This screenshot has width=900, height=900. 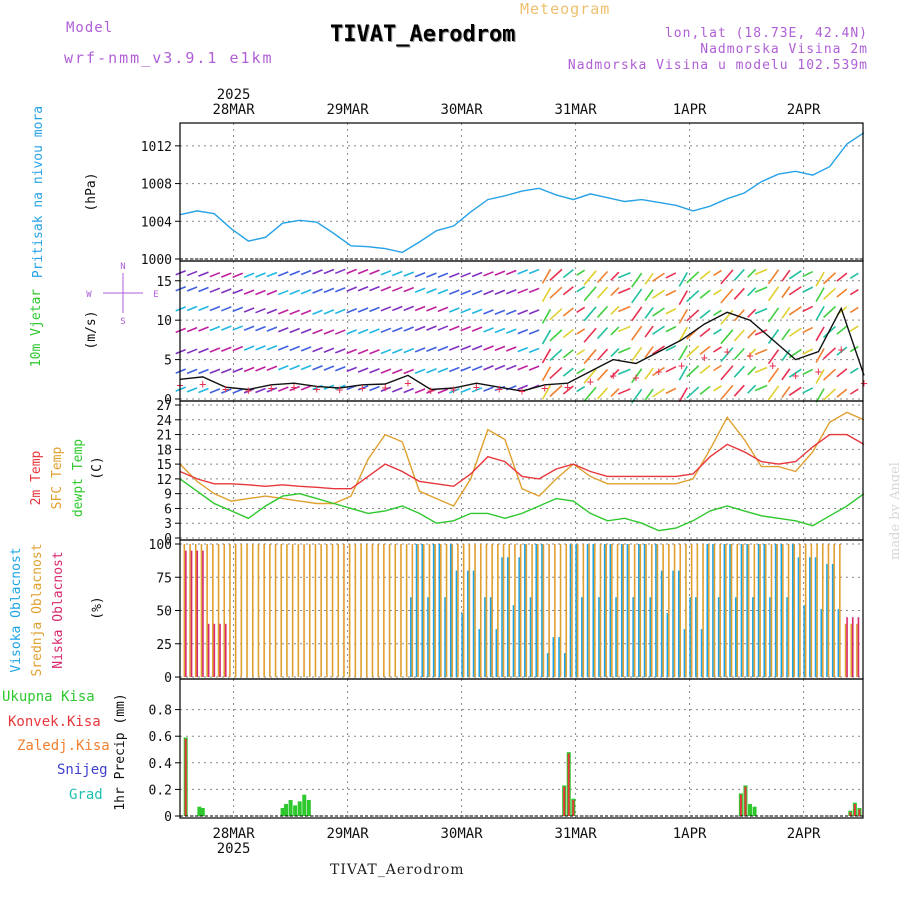 What do you see at coordinates (16, 609) in the screenshot?
I see `high-cloud-axis-label: Visoka Oblacnost` at bounding box center [16, 609].